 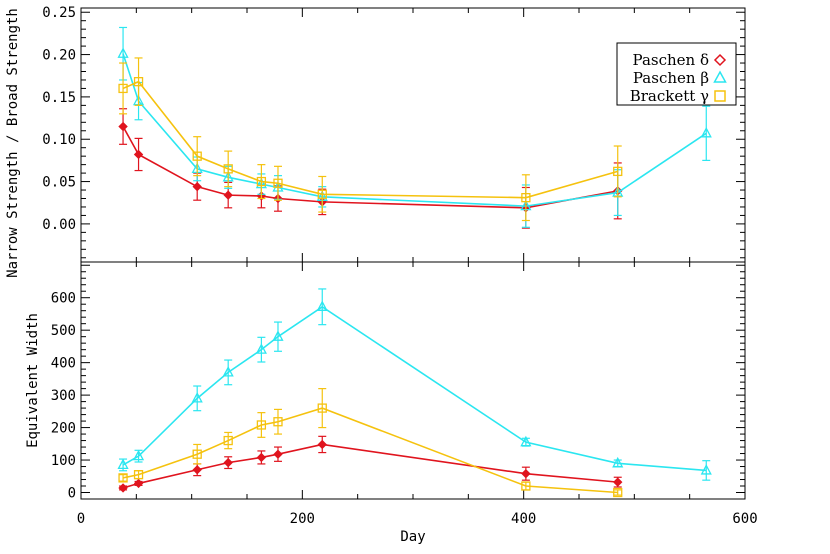 What do you see at coordinates (370, 464) in the screenshot?
I see `series-diamond` at bounding box center [370, 464].